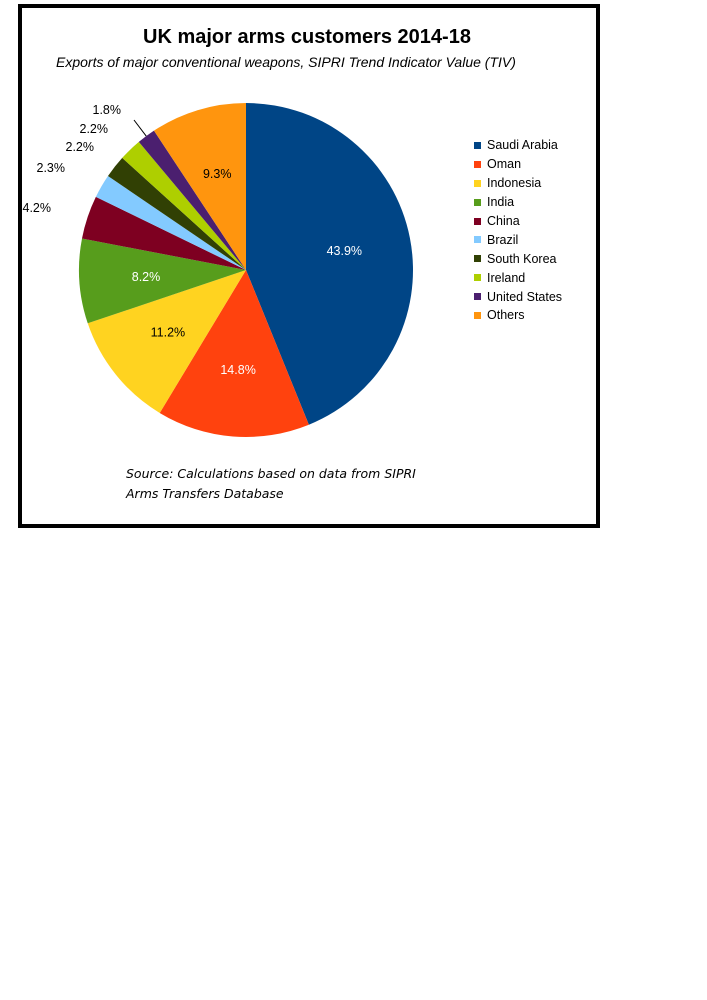  Describe the element at coordinates (51, 168) in the screenshot. I see `data-label-brazil: 2.3%` at that location.